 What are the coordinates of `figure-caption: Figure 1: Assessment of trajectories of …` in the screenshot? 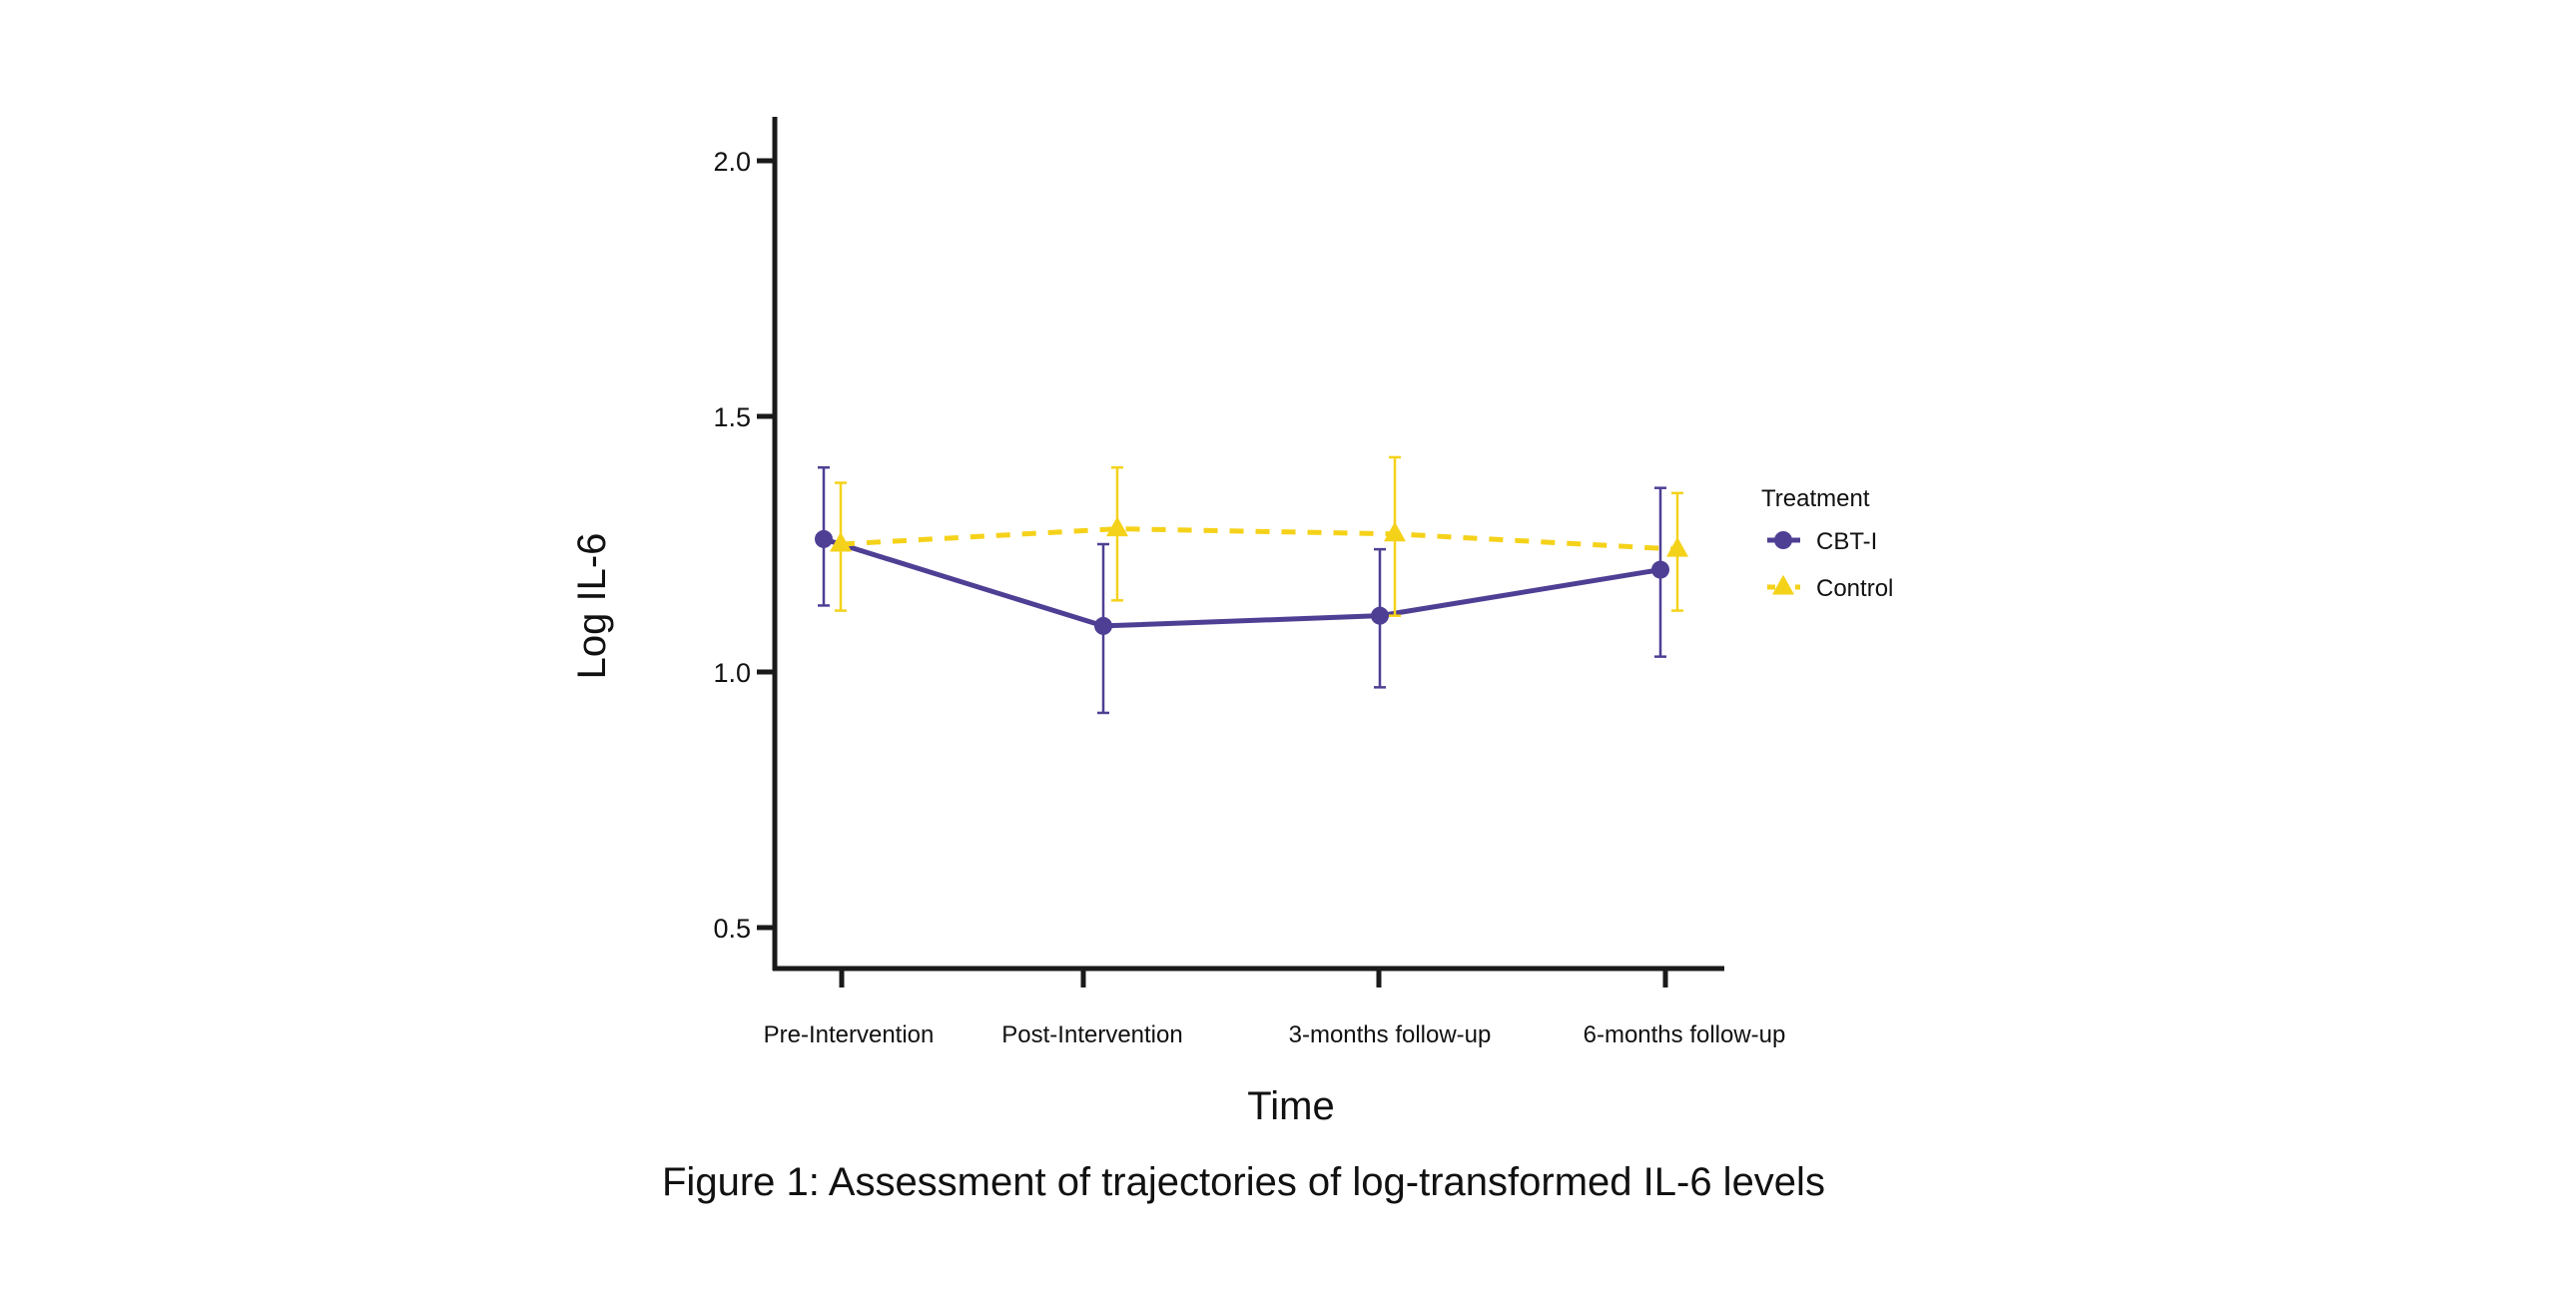 It's located at (1243, 1182).